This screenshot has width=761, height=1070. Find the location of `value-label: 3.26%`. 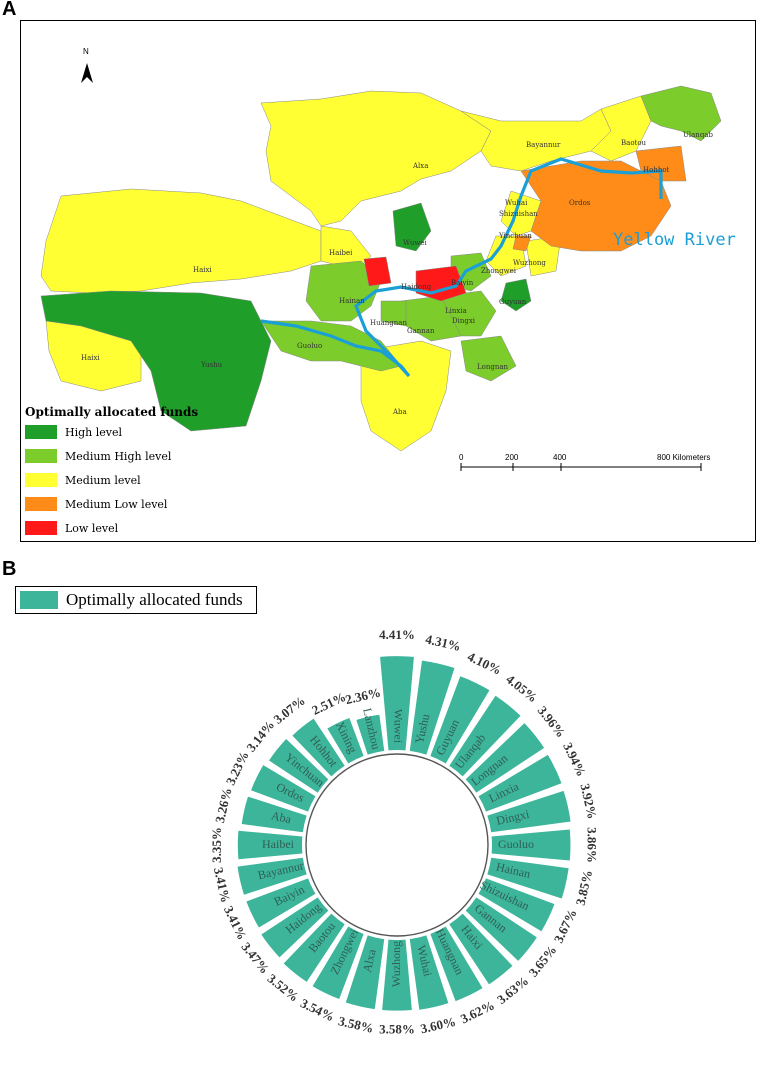

value-label: 3.26% is located at coordinates (223, 805).